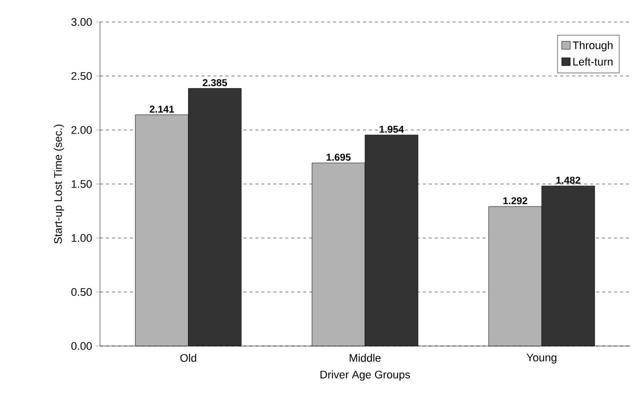  I want to click on x-tick-label: Middle, so click(365, 358).